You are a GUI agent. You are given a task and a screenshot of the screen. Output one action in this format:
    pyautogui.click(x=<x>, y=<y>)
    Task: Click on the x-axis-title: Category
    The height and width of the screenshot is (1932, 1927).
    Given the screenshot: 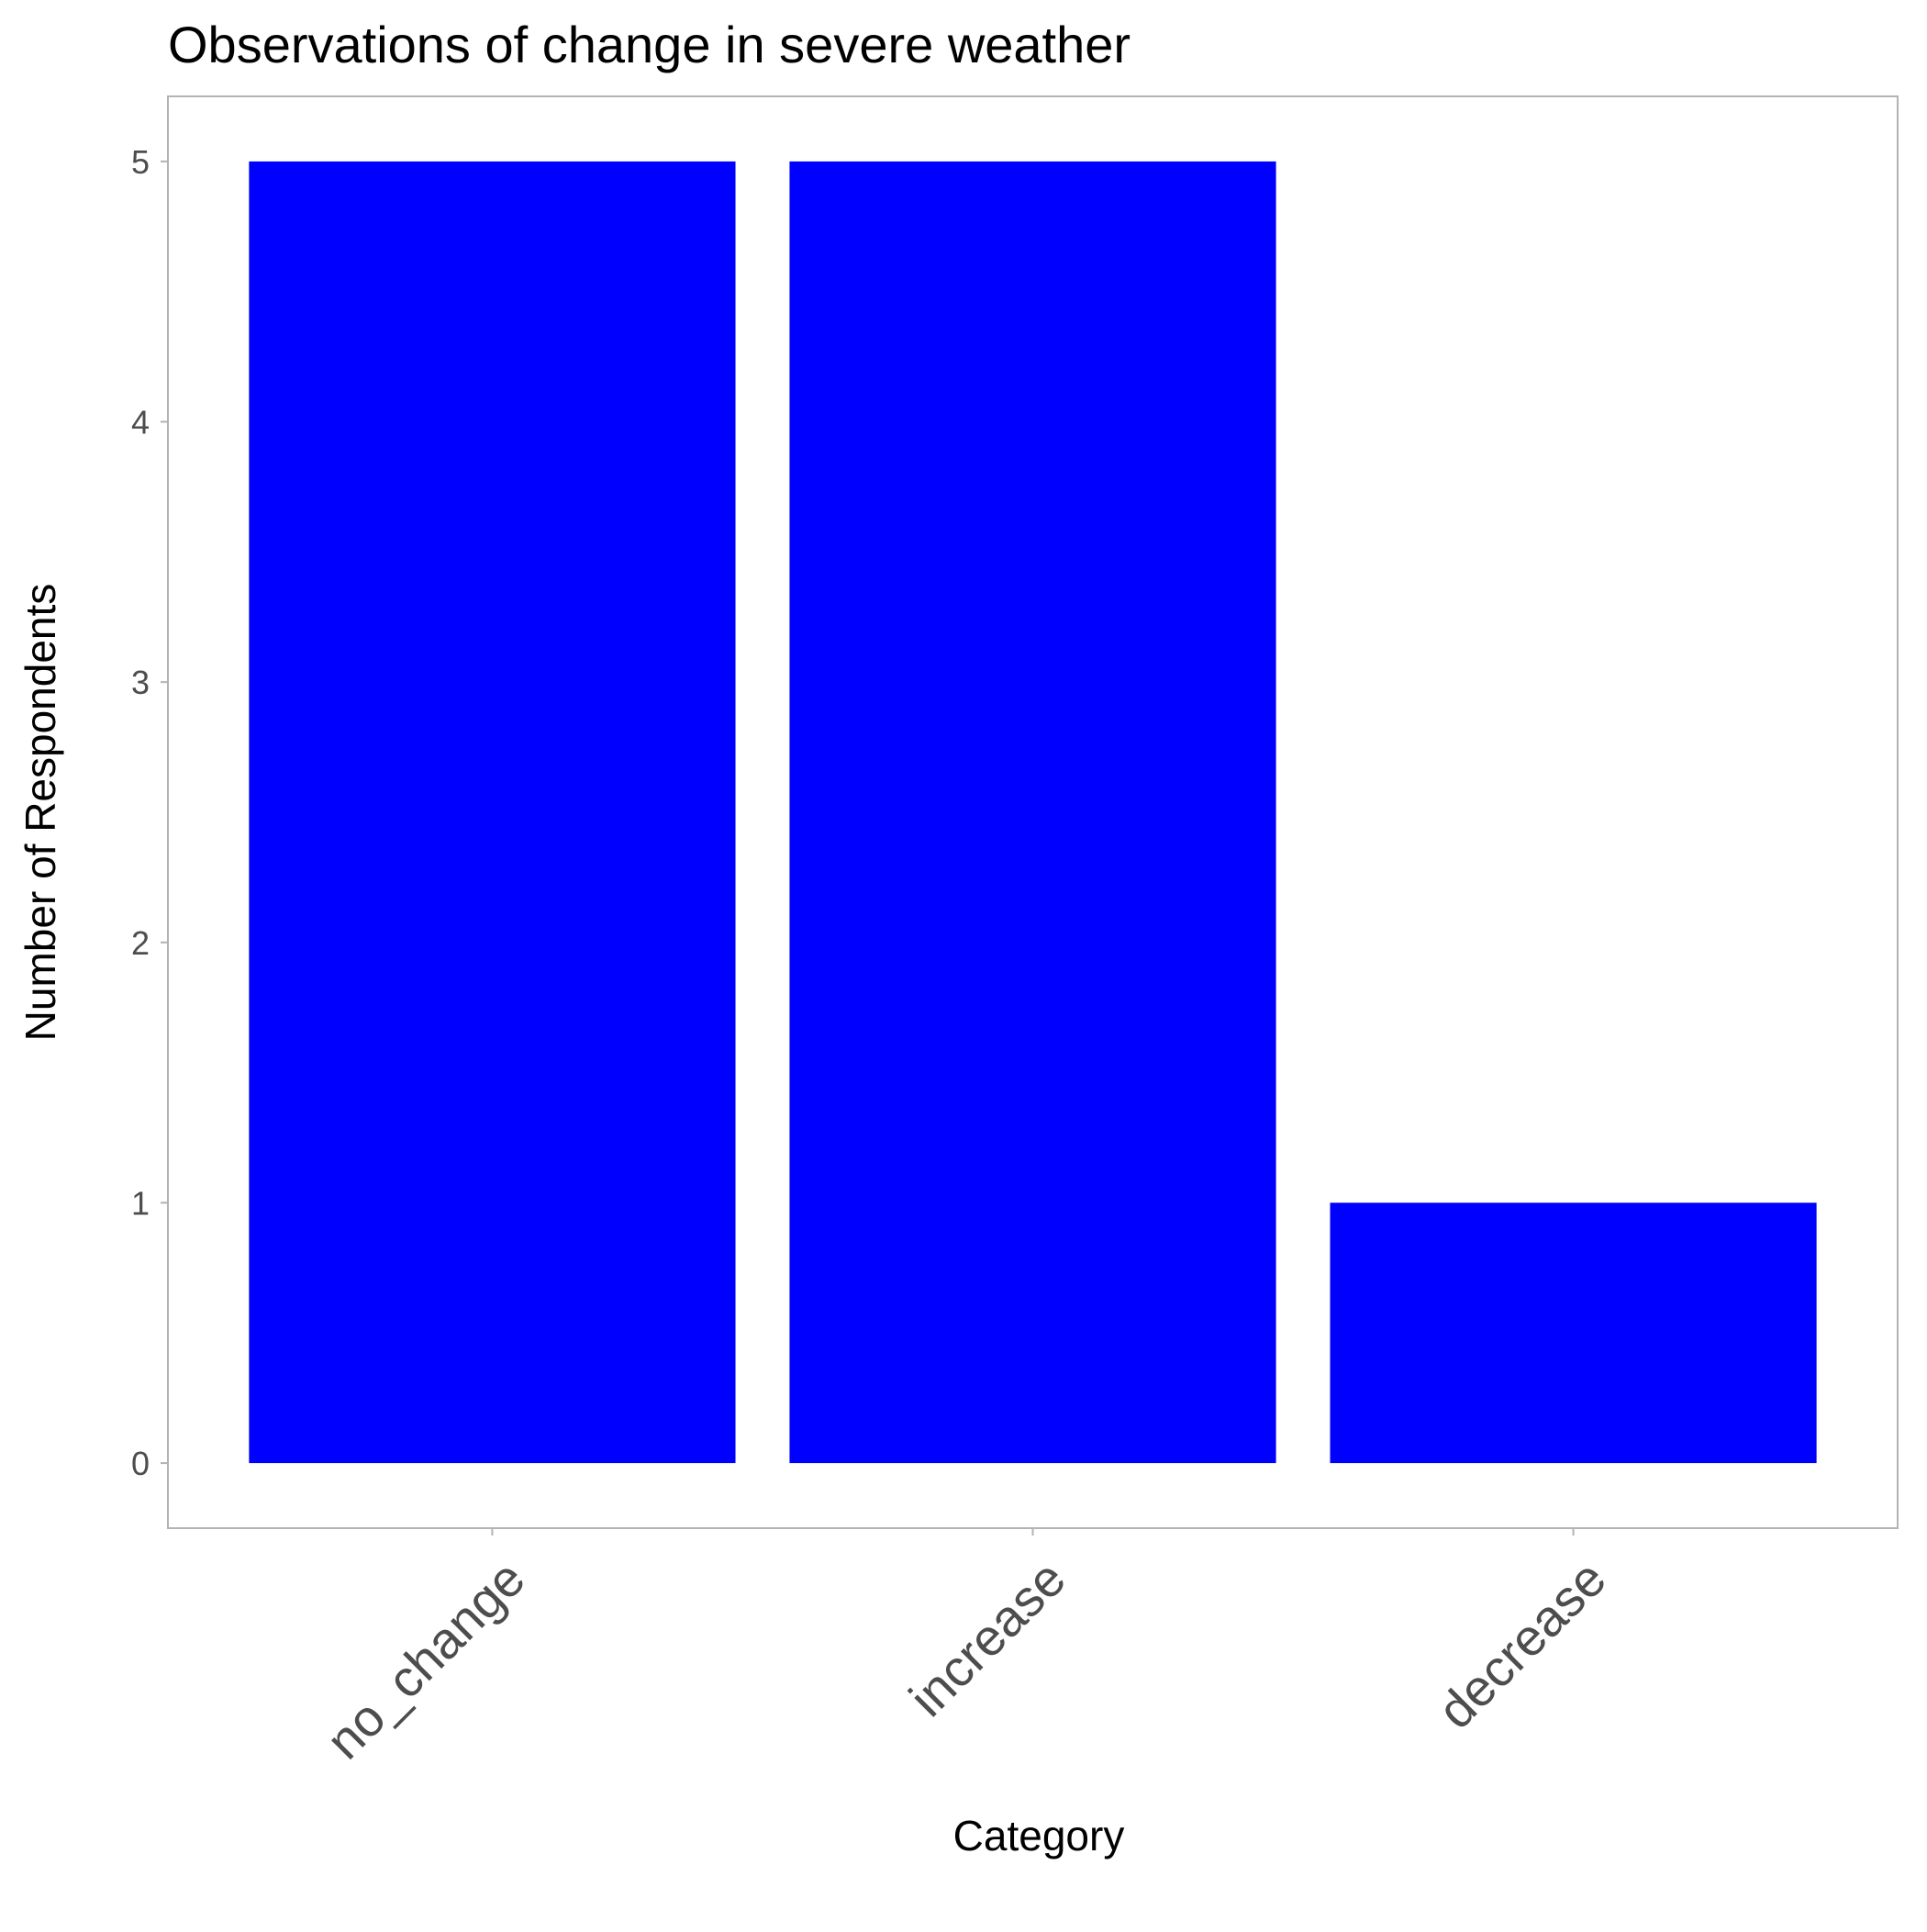 What is the action you would take?
    pyautogui.click(x=1039, y=1835)
    